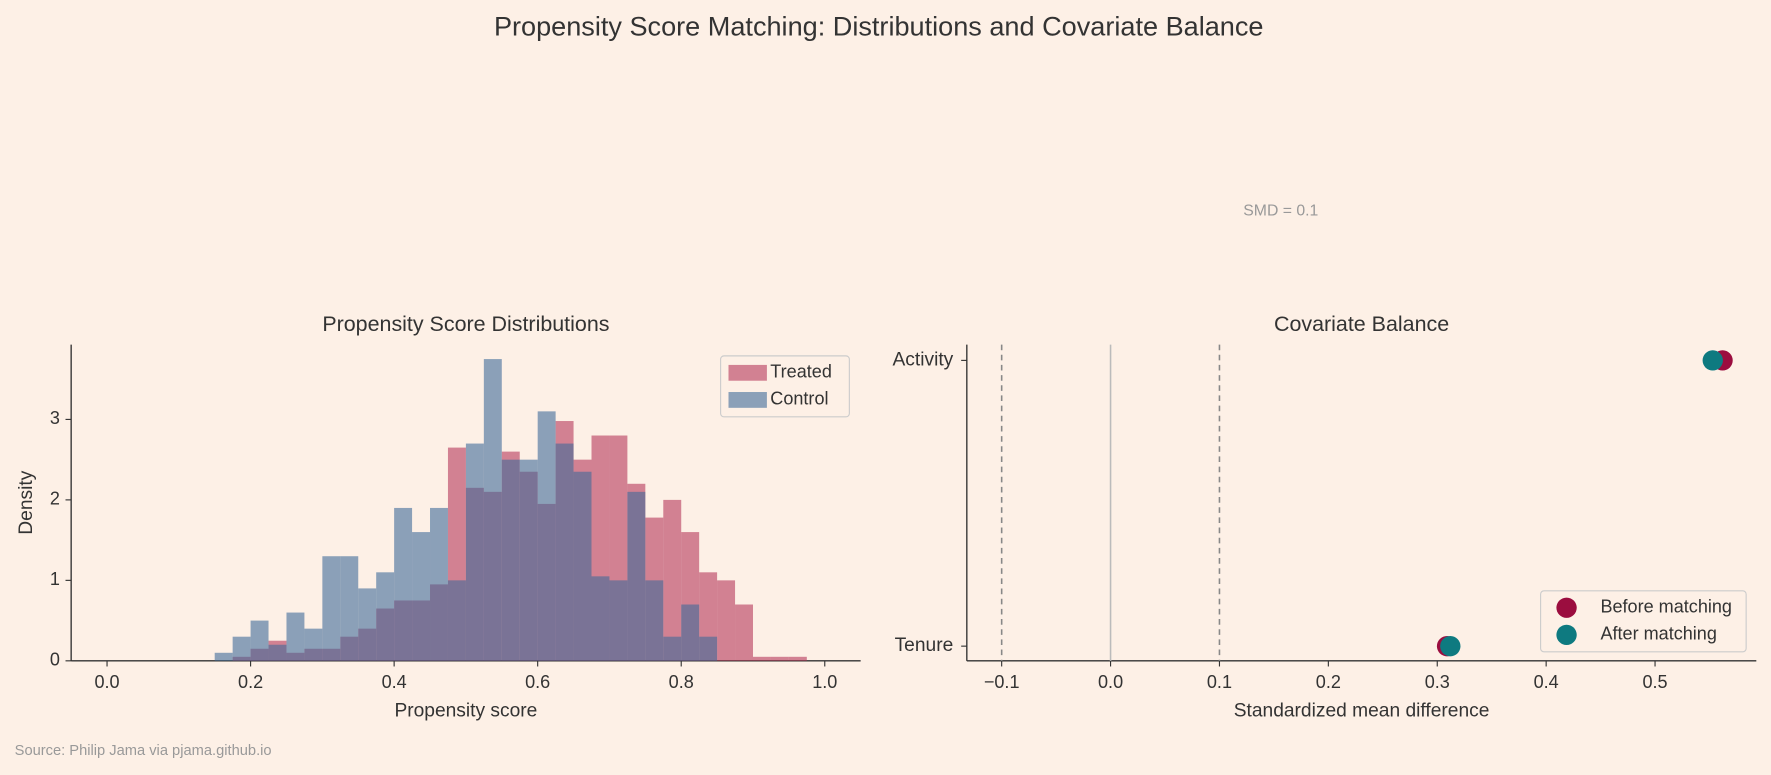 The width and height of the screenshot is (1771, 775). I want to click on x-tick-label: 0.3, so click(1437, 682).